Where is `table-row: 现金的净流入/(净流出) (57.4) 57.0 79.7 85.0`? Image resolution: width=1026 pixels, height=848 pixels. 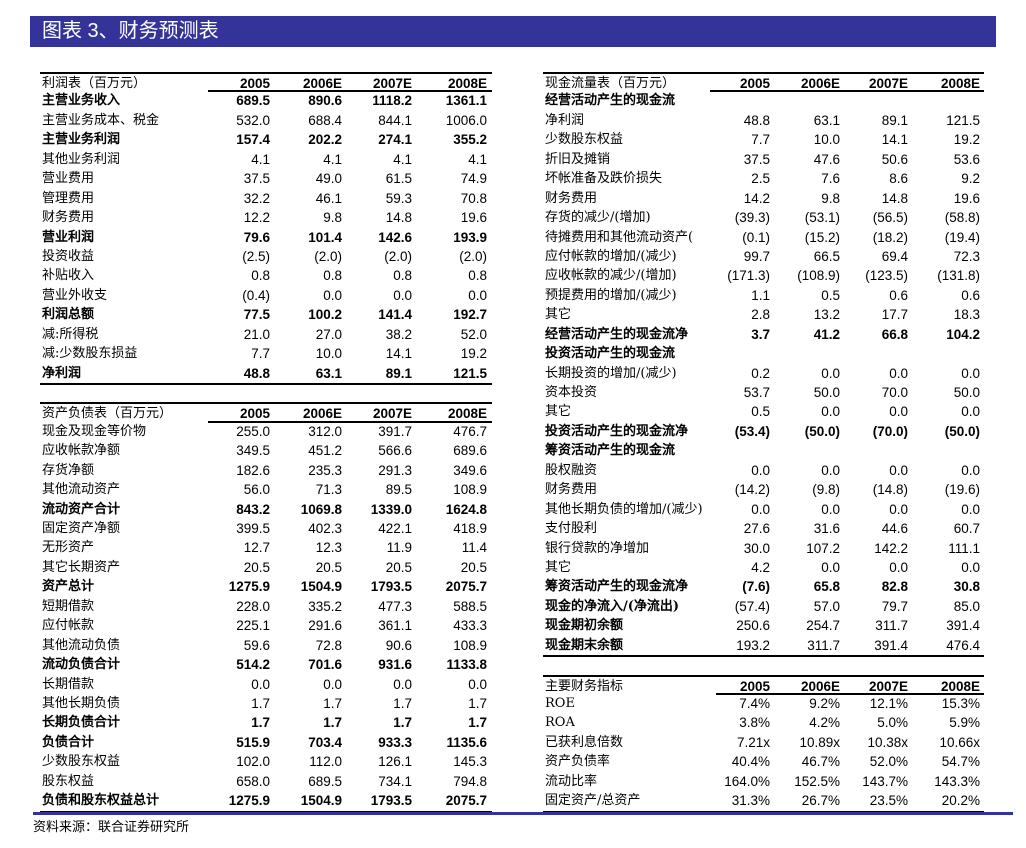
table-row: 现金的净流入/(净流出) (57.4) 57.0 79.7 85.0 is located at coordinates (763, 606).